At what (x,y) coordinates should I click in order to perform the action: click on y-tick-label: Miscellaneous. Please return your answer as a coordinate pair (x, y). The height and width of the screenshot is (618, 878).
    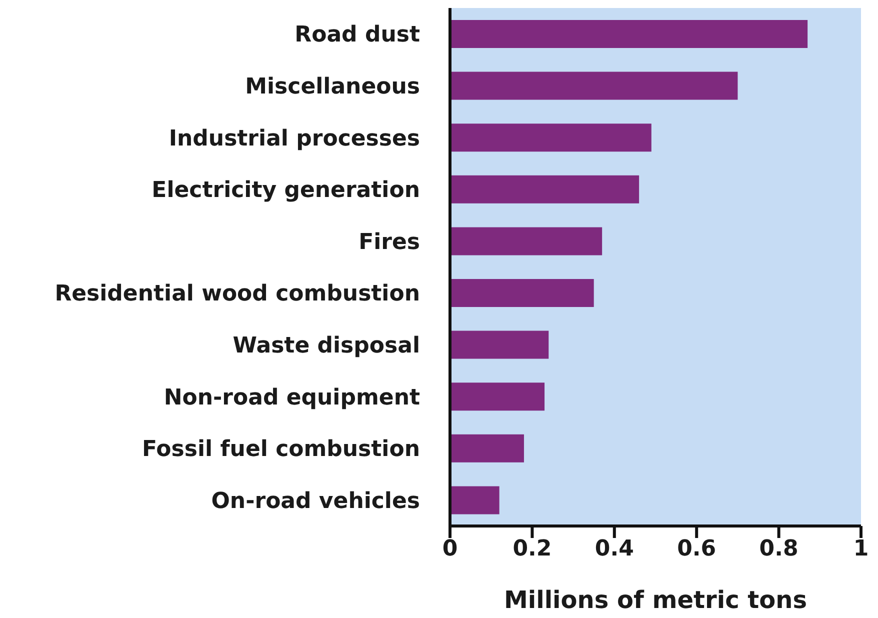
    Looking at the image, I should click on (332, 87).